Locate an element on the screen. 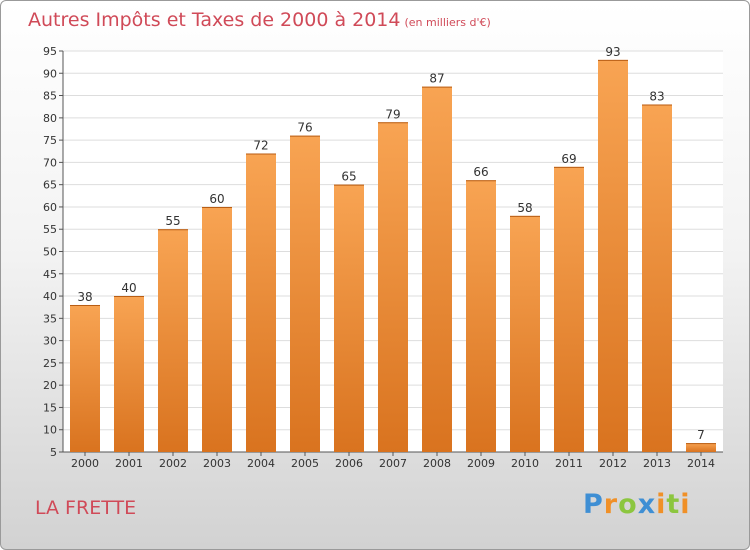 The height and width of the screenshot is (550, 750). y-tick-label: 35 is located at coordinates (50, 318).